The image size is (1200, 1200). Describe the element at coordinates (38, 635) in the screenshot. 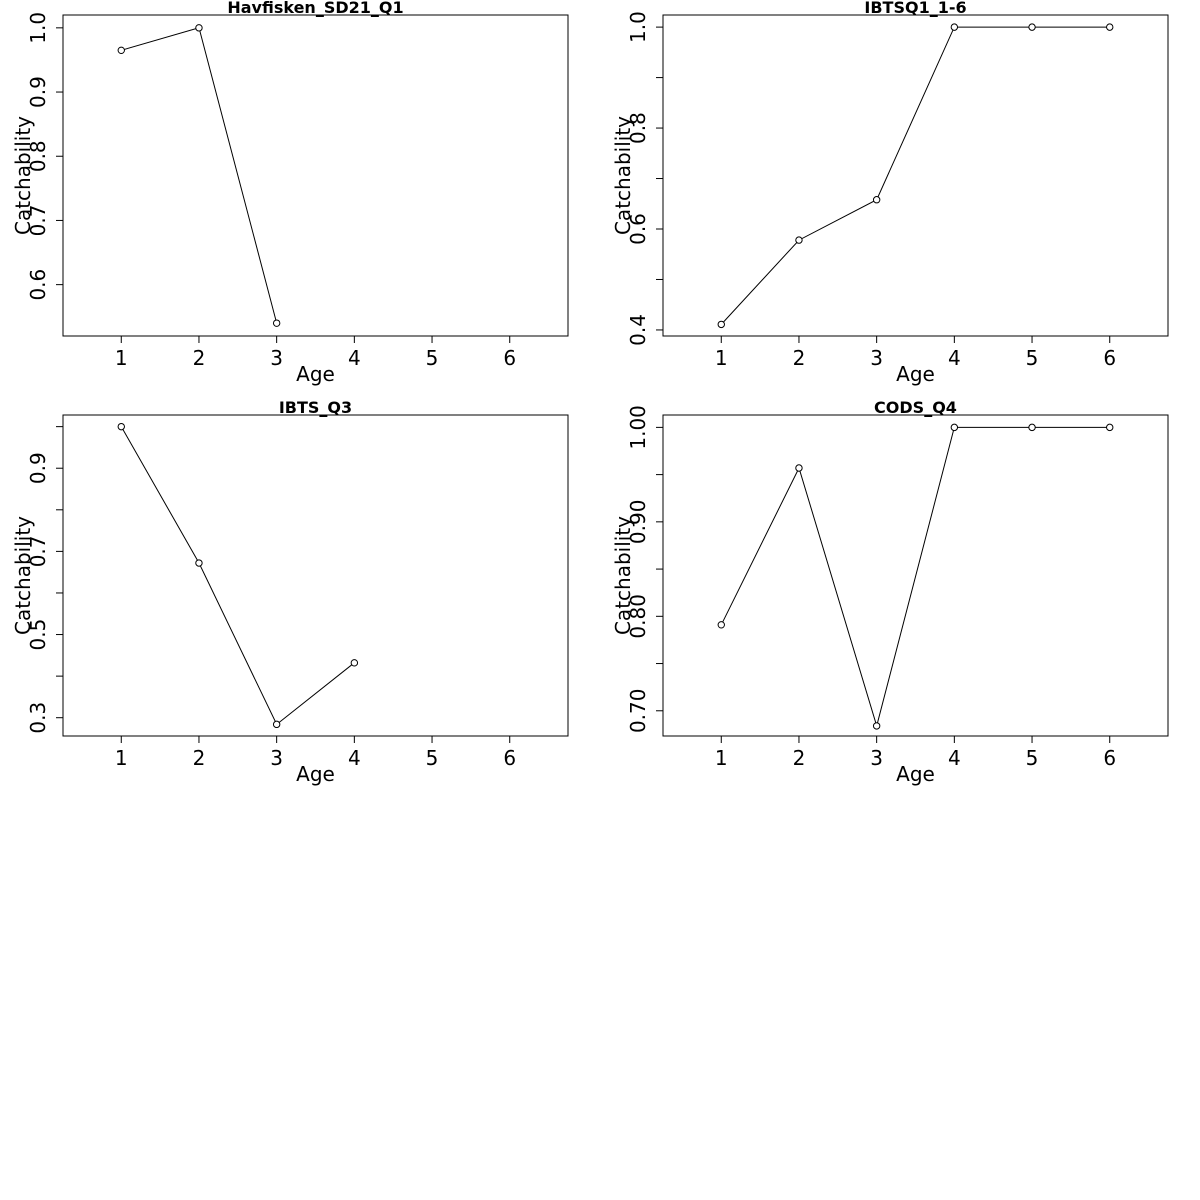

I see `y-tick-label: 0.5` at that location.